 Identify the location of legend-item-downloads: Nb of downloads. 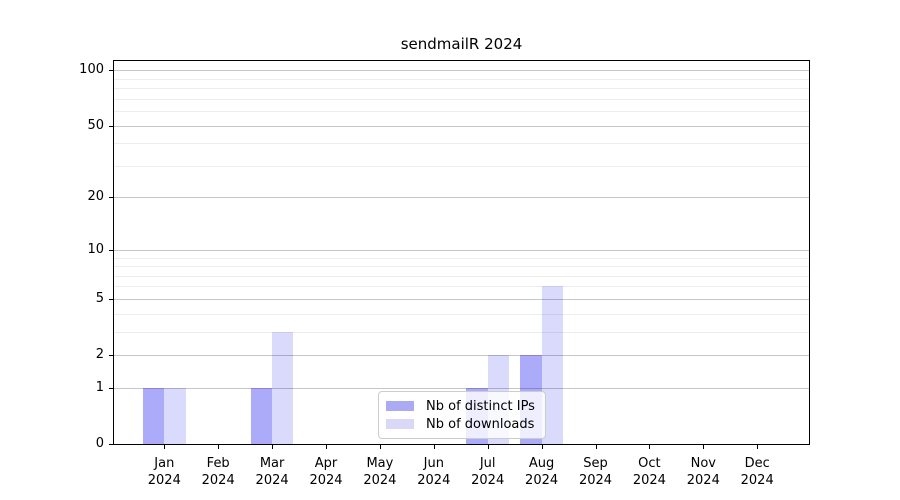
(461, 424).